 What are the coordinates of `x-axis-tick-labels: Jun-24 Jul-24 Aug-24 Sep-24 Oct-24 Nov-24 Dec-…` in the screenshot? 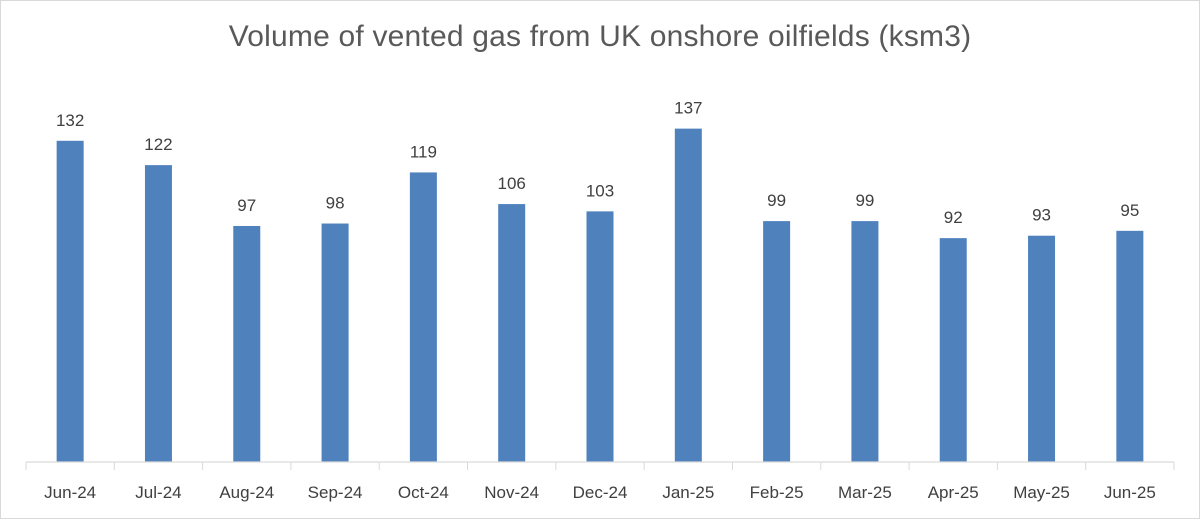 It's located at (600, 492).